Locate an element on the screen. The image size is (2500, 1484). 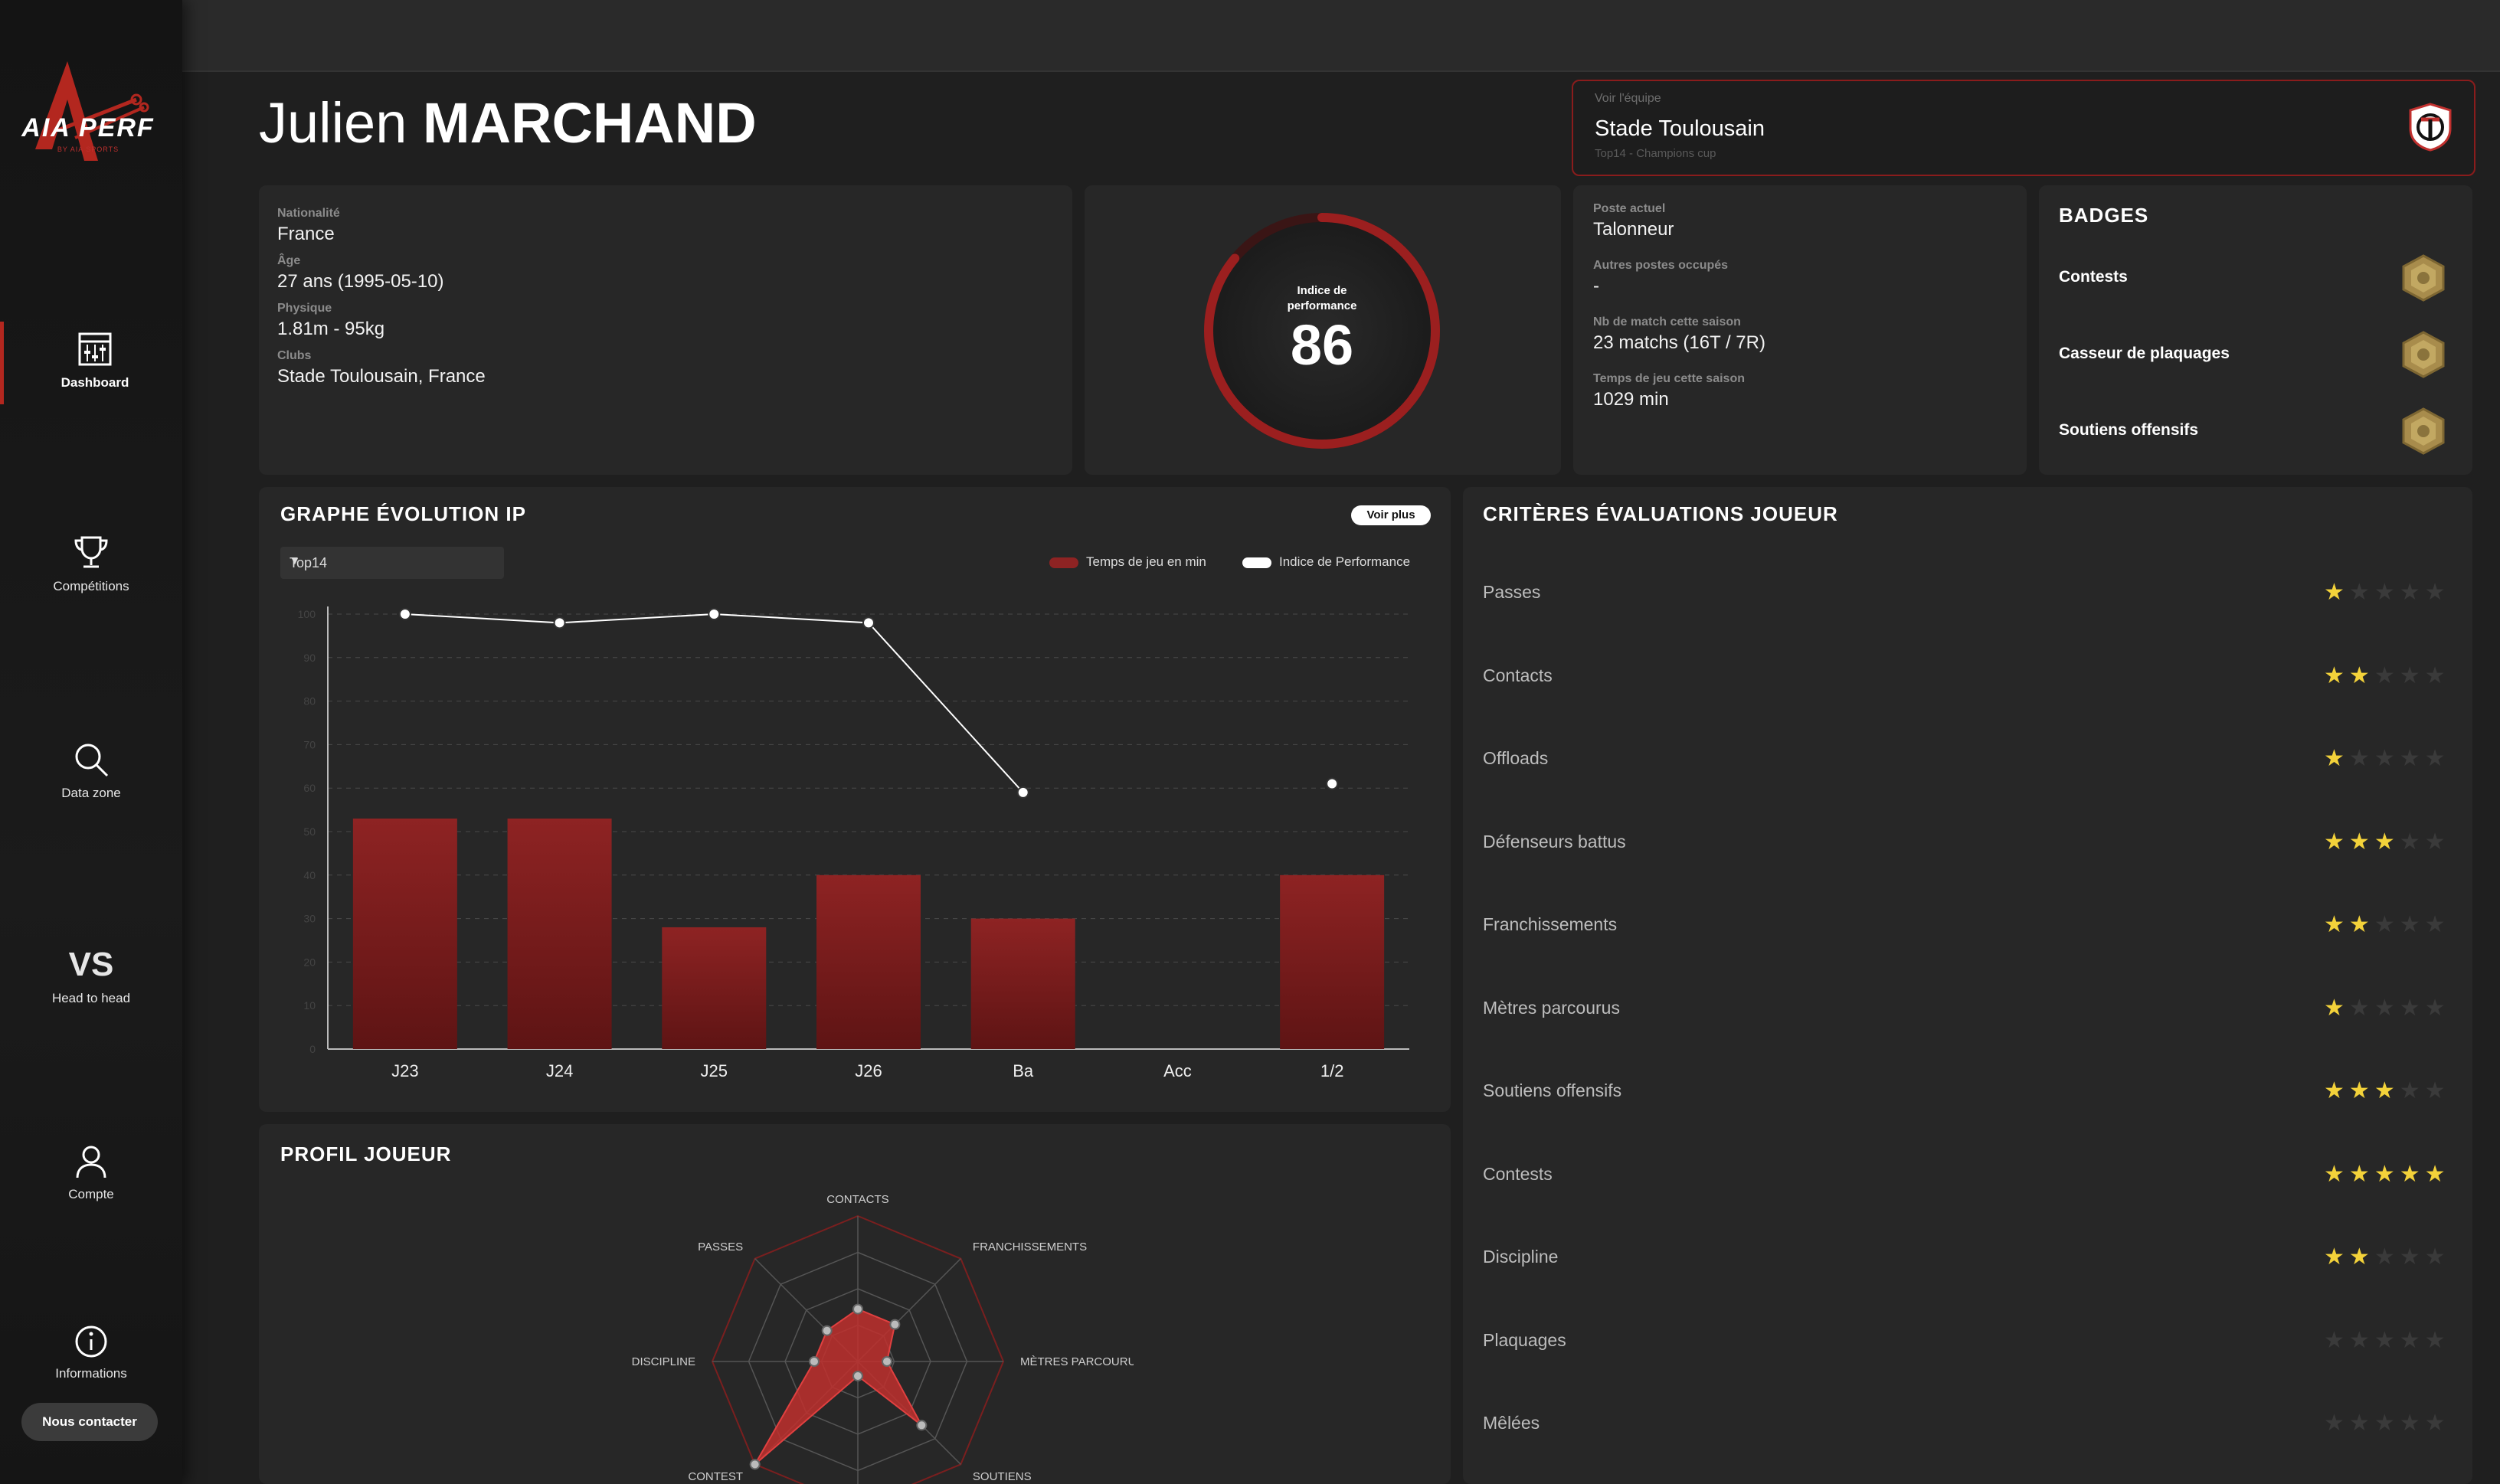
nav-dashboard: Dashboard is located at coordinates (93, 363).